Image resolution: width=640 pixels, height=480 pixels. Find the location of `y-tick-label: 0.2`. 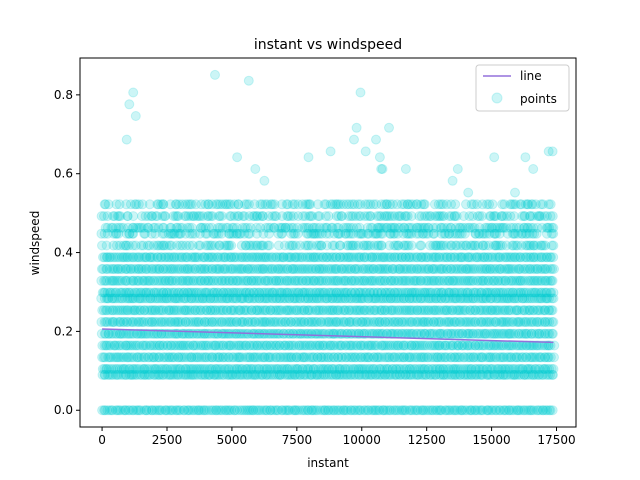

y-tick-label: 0.2 is located at coordinates (63, 331).